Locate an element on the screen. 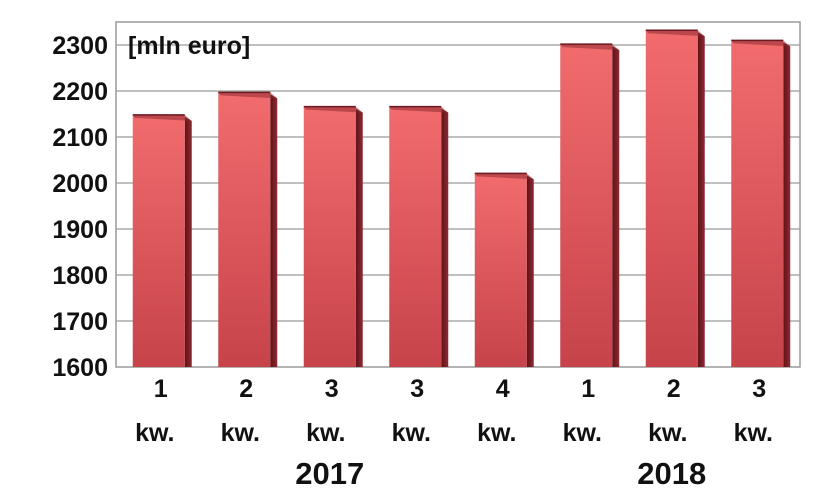  y-tick-label: 2100 is located at coordinates (80, 138).